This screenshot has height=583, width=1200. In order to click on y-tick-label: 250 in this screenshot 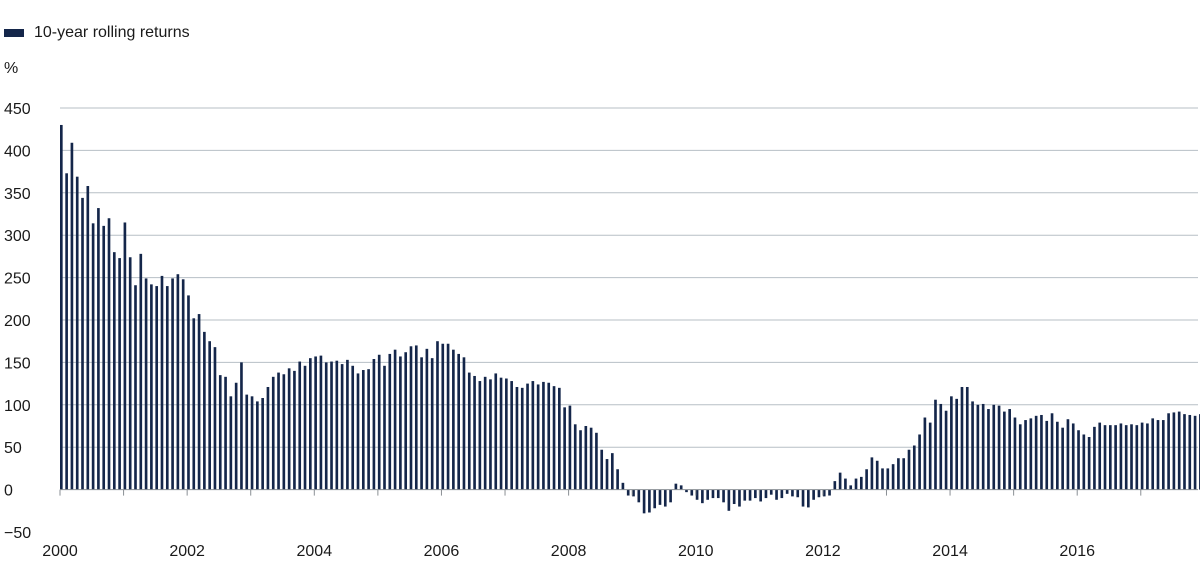, I will do `click(17, 279)`.